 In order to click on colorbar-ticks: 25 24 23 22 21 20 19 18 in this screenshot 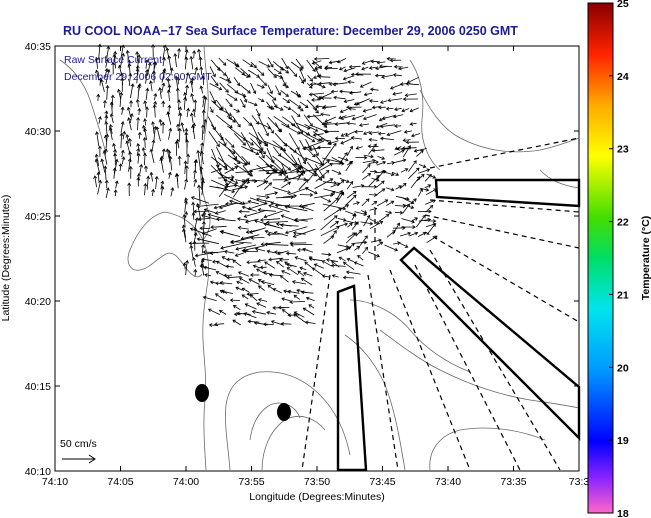, I will do `click(619, 259)`.